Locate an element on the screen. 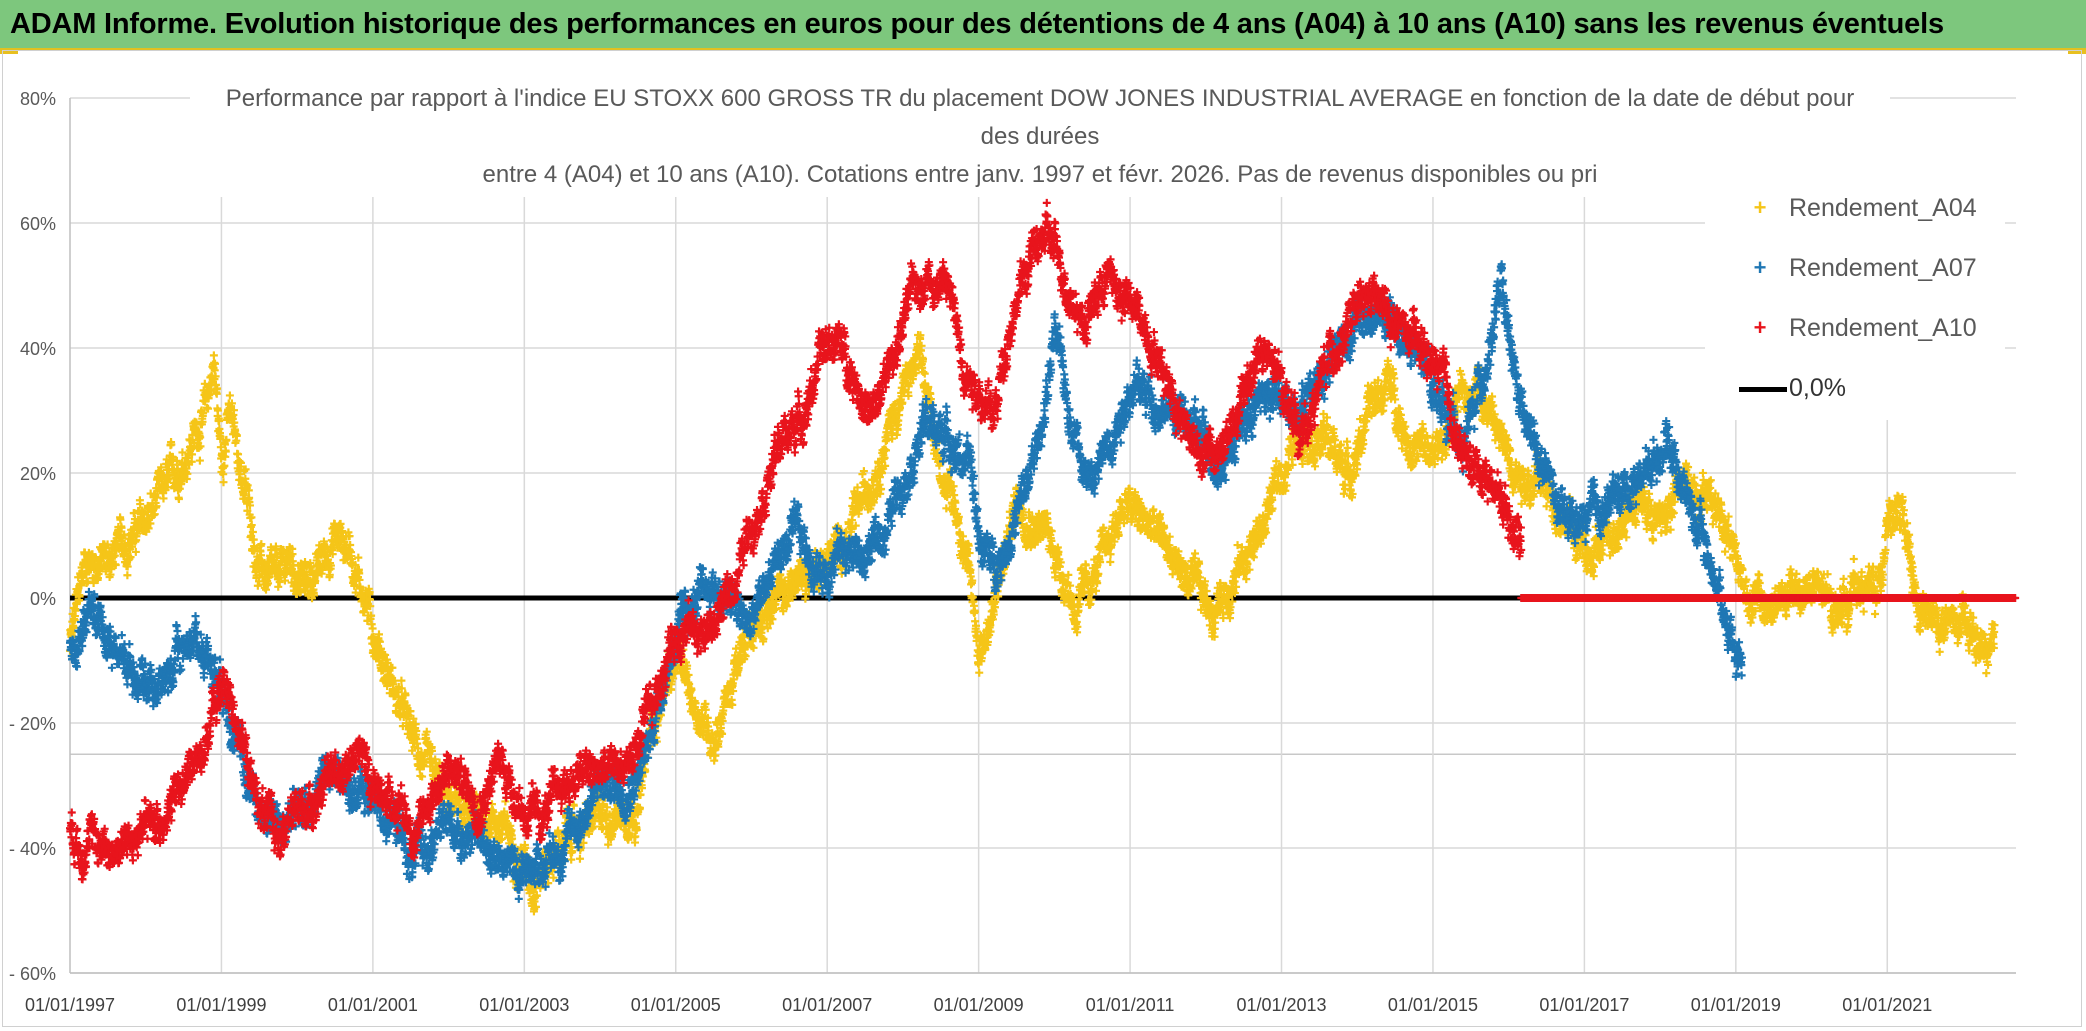  y-tick-label: 40% is located at coordinates (38, 349).